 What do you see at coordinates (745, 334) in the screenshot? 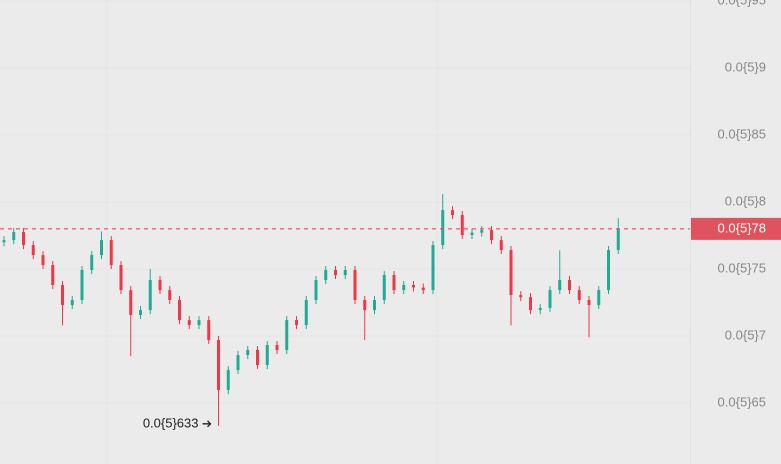
I see `y-tick-label: 0.0{5}7` at bounding box center [745, 334].